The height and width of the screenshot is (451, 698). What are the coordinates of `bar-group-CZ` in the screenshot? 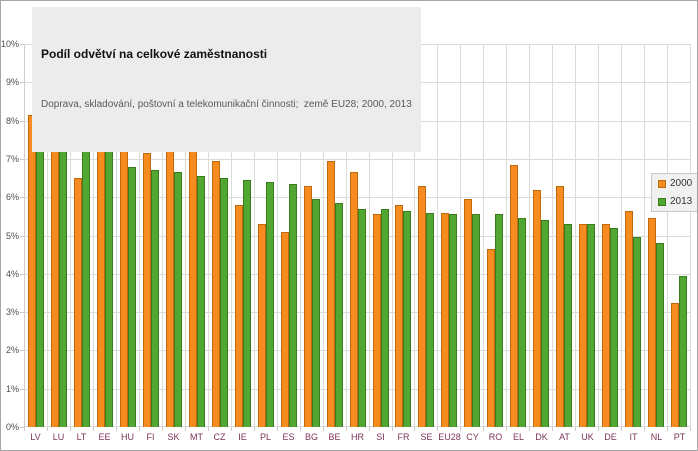 It's located at (220, 235).